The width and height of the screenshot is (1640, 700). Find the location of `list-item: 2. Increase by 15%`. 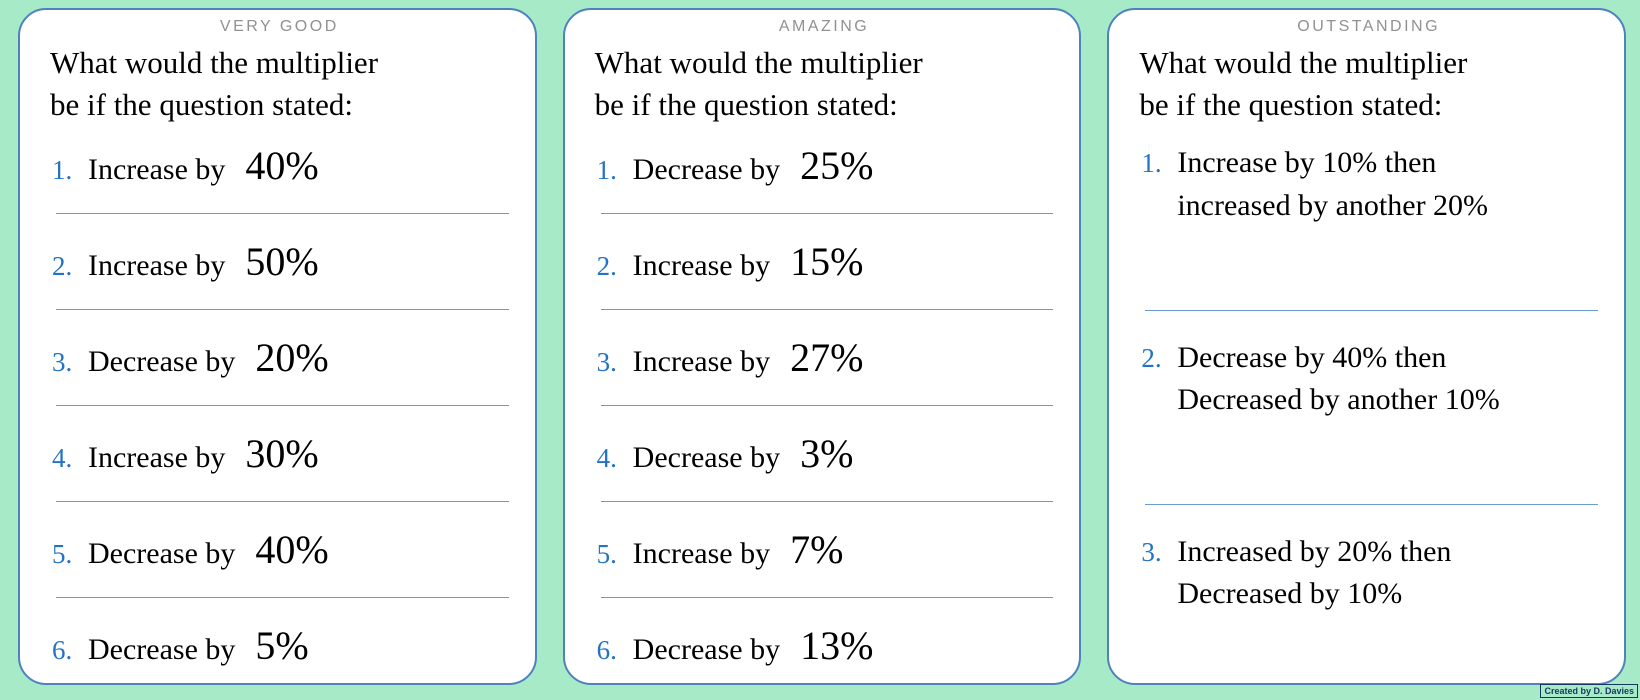

list-item: 2. Increase by 15% is located at coordinates (824, 261).